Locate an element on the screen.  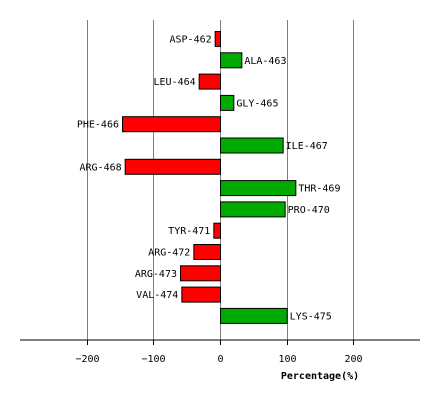
bar-label: THR-469 is located at coordinates (319, 189).